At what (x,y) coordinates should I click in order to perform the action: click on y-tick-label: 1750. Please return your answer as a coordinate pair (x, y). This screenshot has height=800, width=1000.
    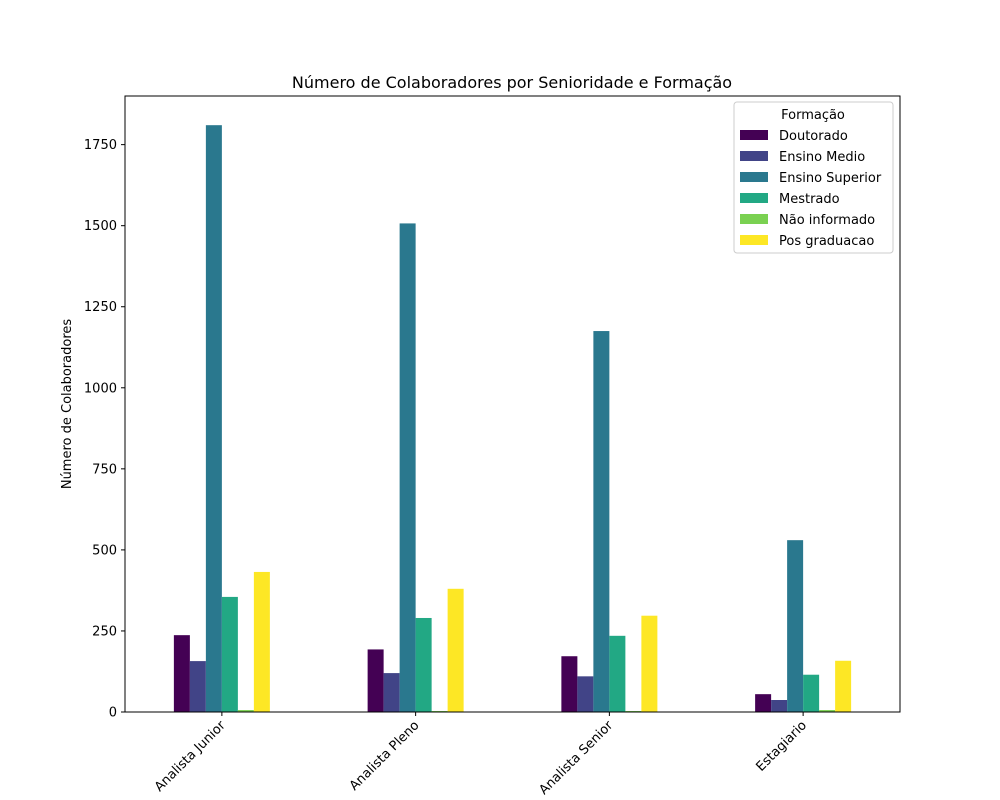
    Looking at the image, I should click on (100, 145).